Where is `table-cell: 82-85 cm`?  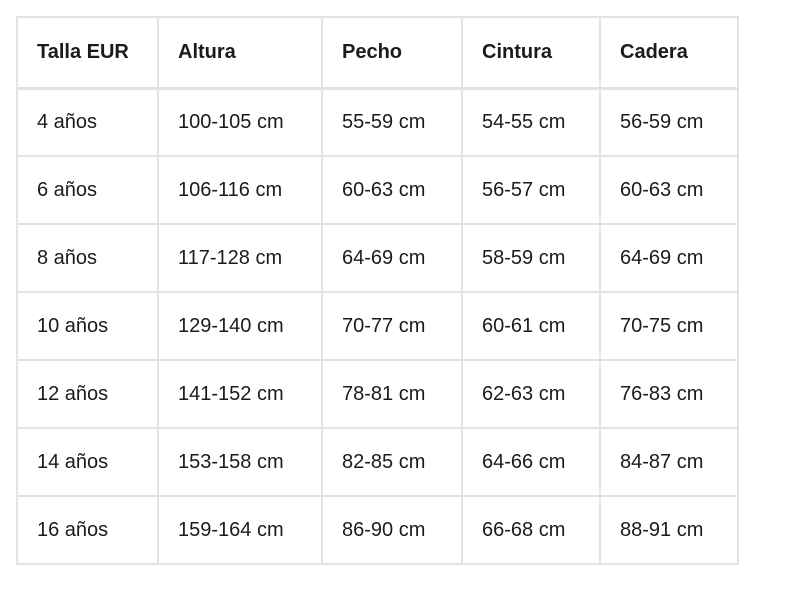
table-cell: 82-85 cm is located at coordinates (392, 462).